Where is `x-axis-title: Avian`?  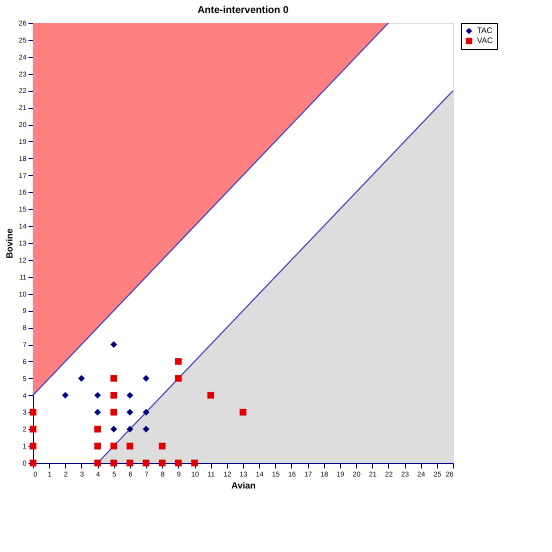
x-axis-title: Avian is located at coordinates (243, 485).